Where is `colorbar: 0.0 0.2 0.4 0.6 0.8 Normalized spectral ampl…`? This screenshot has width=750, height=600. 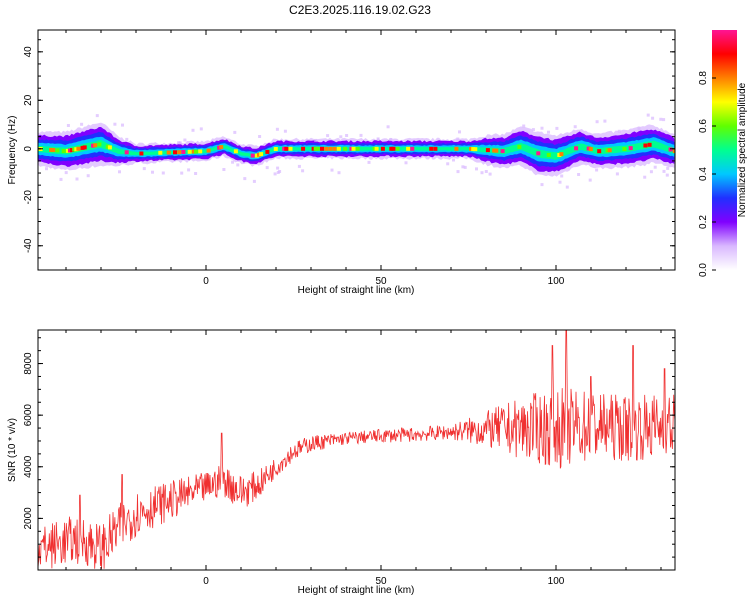
colorbar: 0.0 0.2 0.4 0.6 0.8 Normalized spectral ampl… is located at coordinates (723, 153).